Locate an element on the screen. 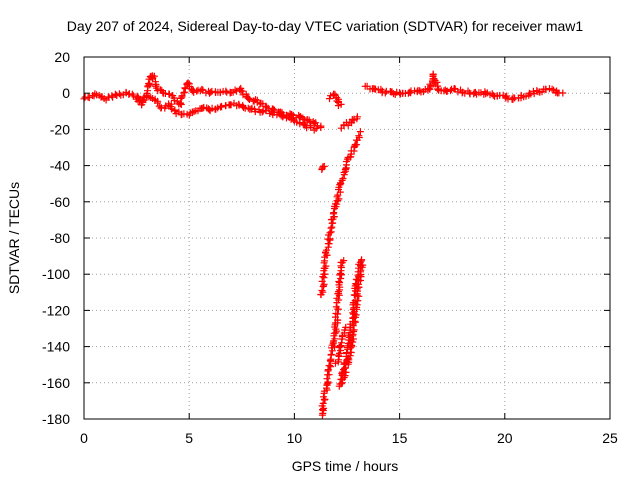 The height and width of the screenshot is (480, 640). y-tick-label: -160 is located at coordinates (56, 383).